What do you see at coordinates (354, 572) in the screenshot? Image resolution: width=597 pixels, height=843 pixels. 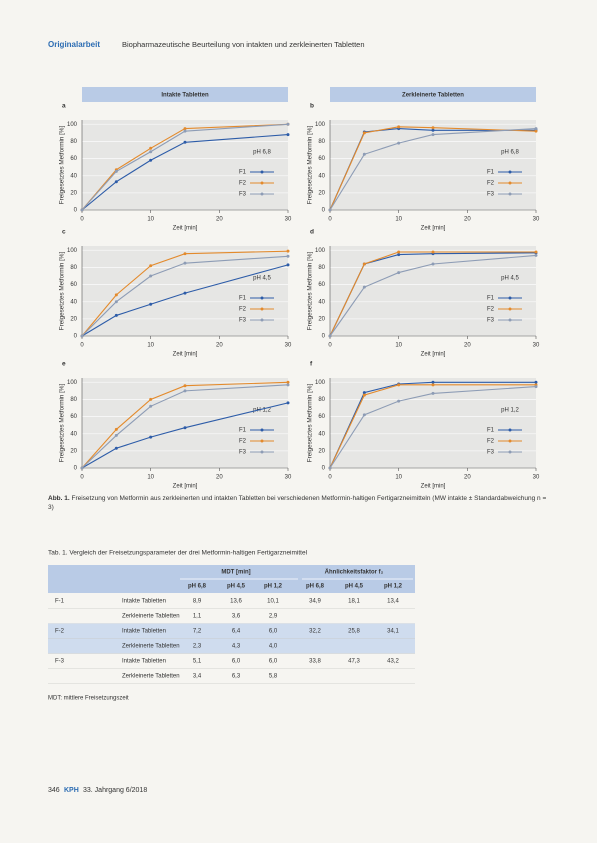 I see `group-header: Ähnlichkeitsfaktor f₂` at bounding box center [354, 572].